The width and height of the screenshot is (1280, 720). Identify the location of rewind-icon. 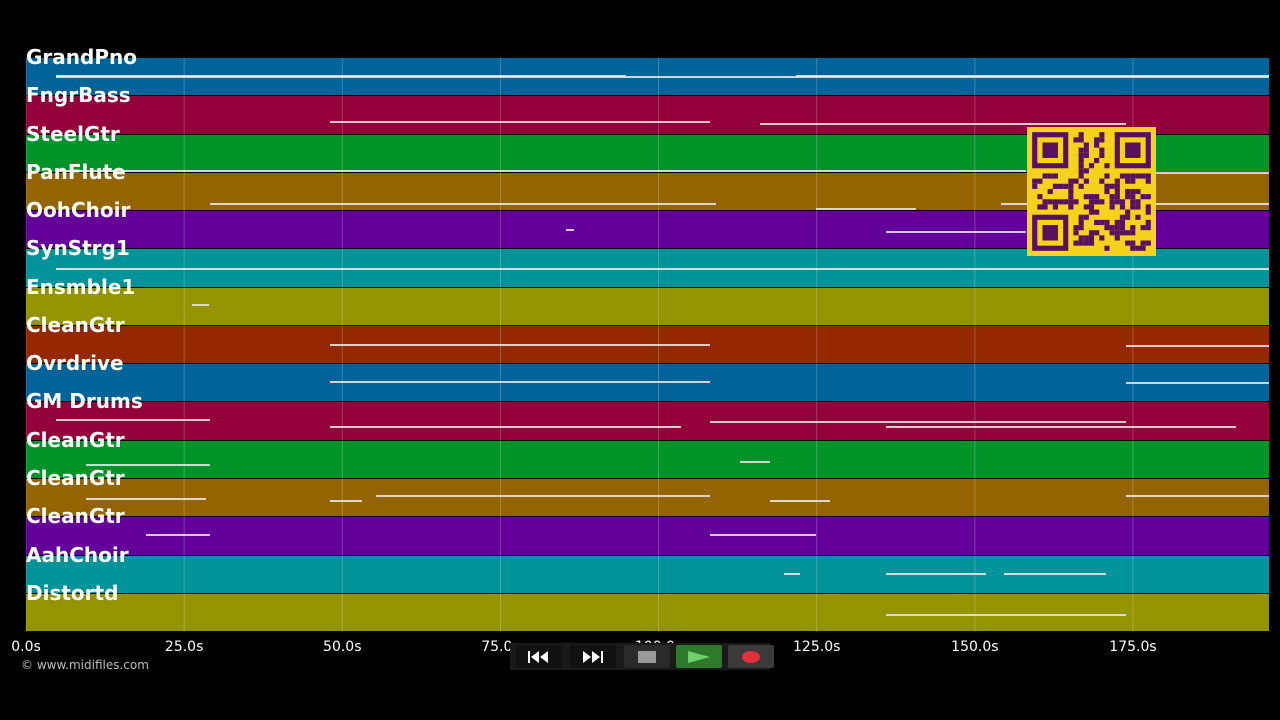
(538, 656).